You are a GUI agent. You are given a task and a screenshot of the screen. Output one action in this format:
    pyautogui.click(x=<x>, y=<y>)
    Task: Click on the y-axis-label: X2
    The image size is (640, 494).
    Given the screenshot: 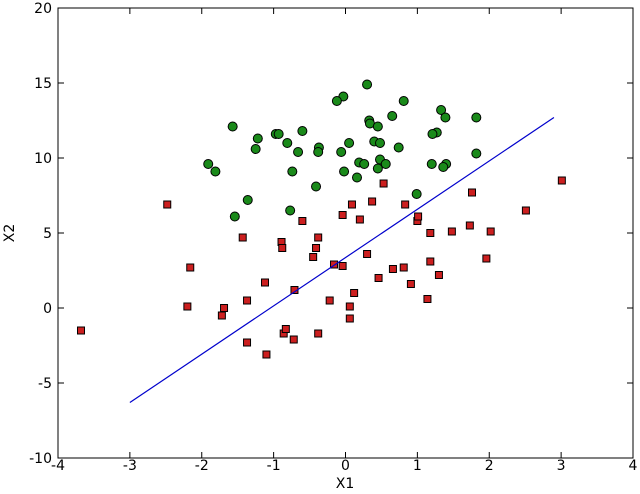 What is the action you would take?
    pyautogui.click(x=10, y=233)
    